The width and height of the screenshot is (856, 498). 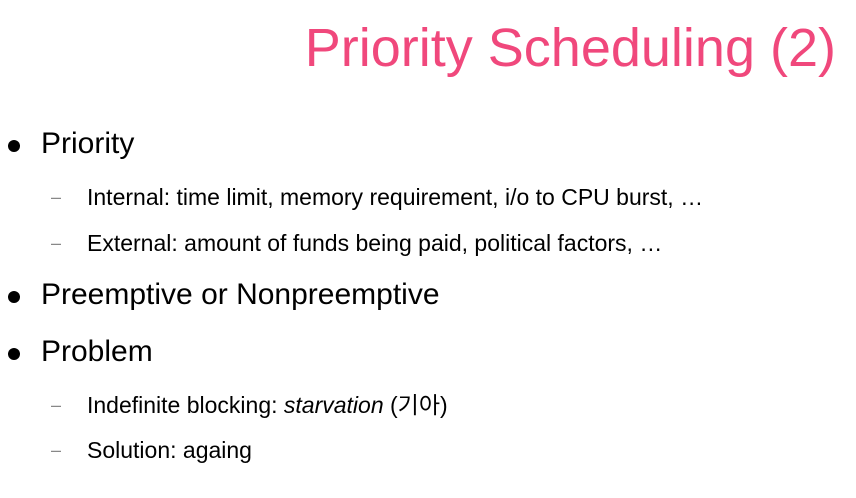 What do you see at coordinates (185, 405) in the screenshot?
I see `subitem-prefix: Indefinite blocking:` at bounding box center [185, 405].